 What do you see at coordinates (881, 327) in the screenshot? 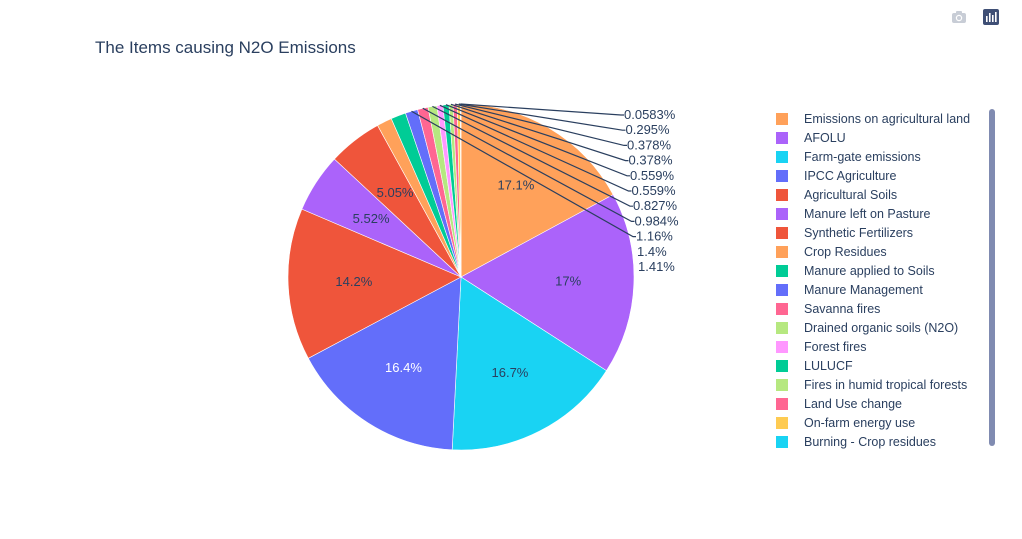
I see `legend-label: Drained organic soils (N2O)` at bounding box center [881, 327].